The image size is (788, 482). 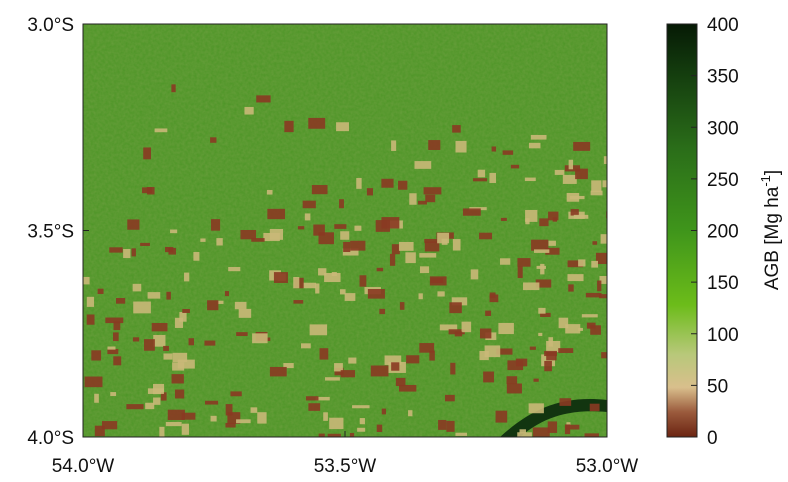 I want to click on colorbar-tick-label: 300, so click(x=723, y=128).